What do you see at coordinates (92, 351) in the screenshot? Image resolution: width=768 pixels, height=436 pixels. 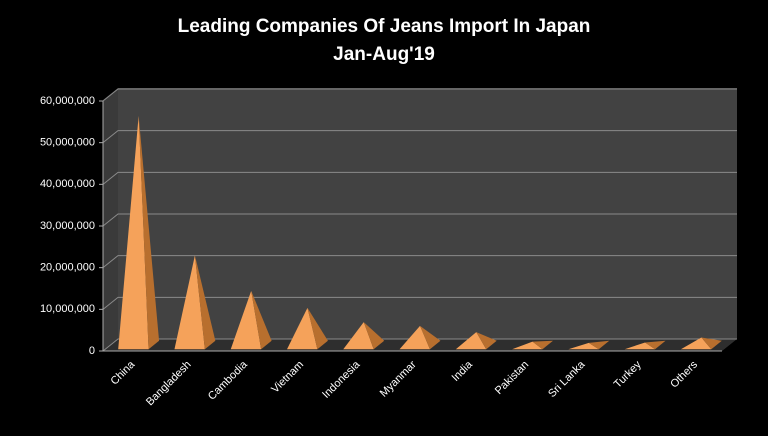 I see `y-tick-label: 0` at bounding box center [92, 351].